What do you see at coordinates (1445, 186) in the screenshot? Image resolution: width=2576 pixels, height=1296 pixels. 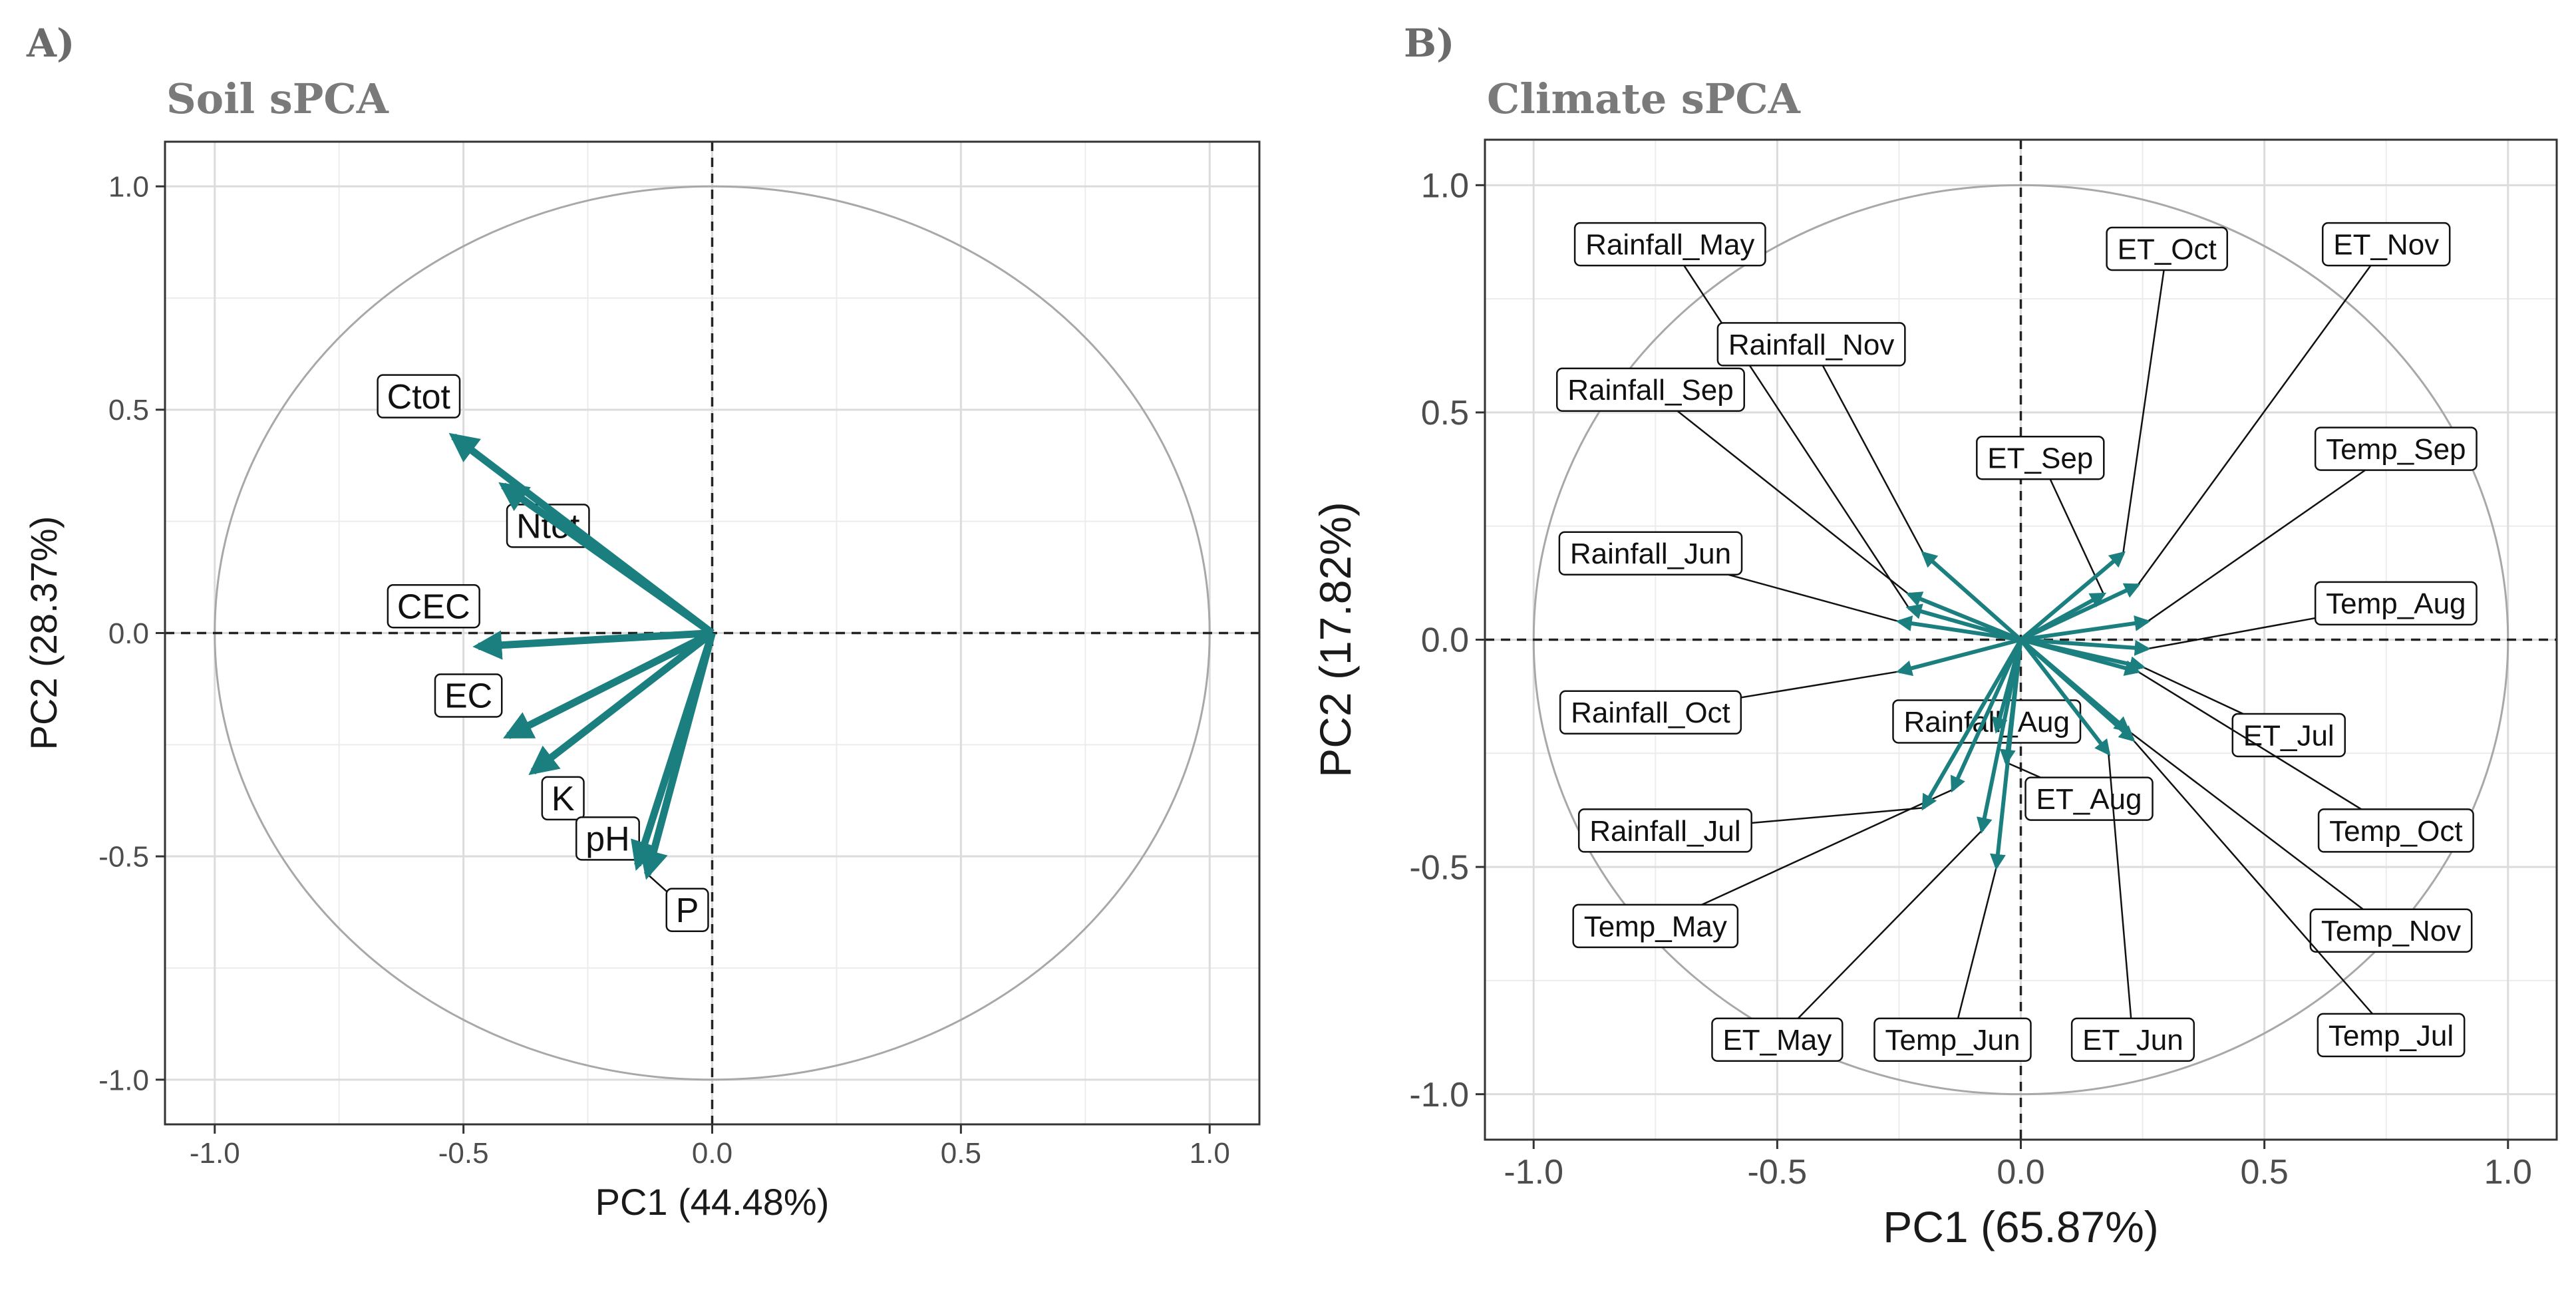 I see `climate-y-tick-label: 1.0` at bounding box center [1445, 186].